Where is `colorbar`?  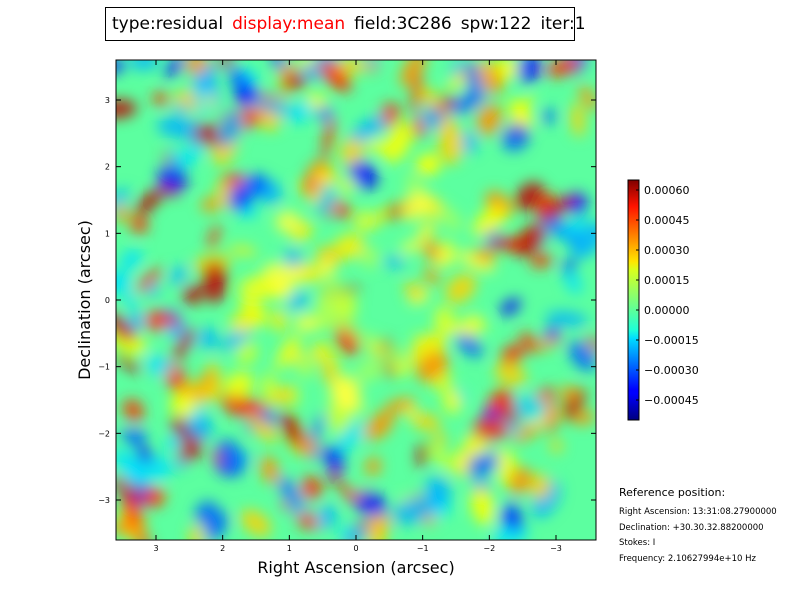 colorbar is located at coordinates (633, 300).